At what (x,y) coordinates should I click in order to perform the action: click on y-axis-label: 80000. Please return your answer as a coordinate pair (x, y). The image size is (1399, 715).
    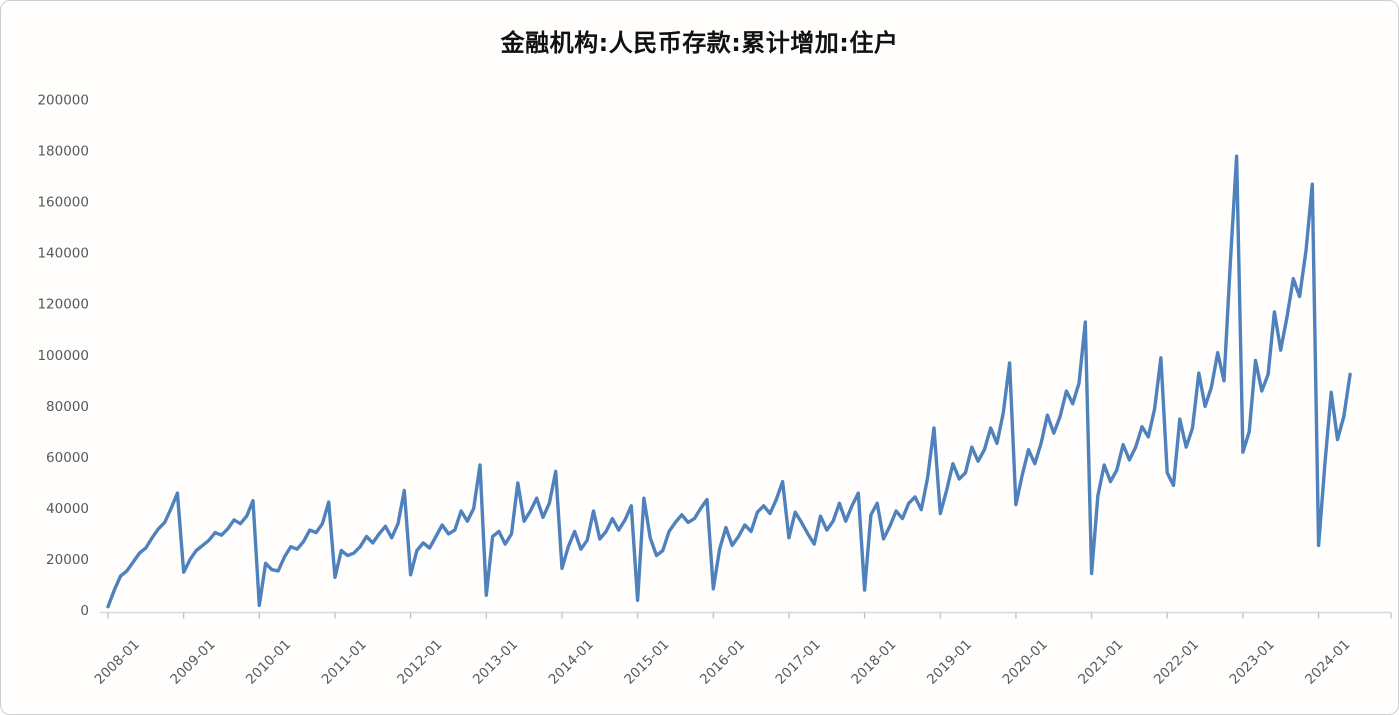
    Looking at the image, I should click on (67, 407).